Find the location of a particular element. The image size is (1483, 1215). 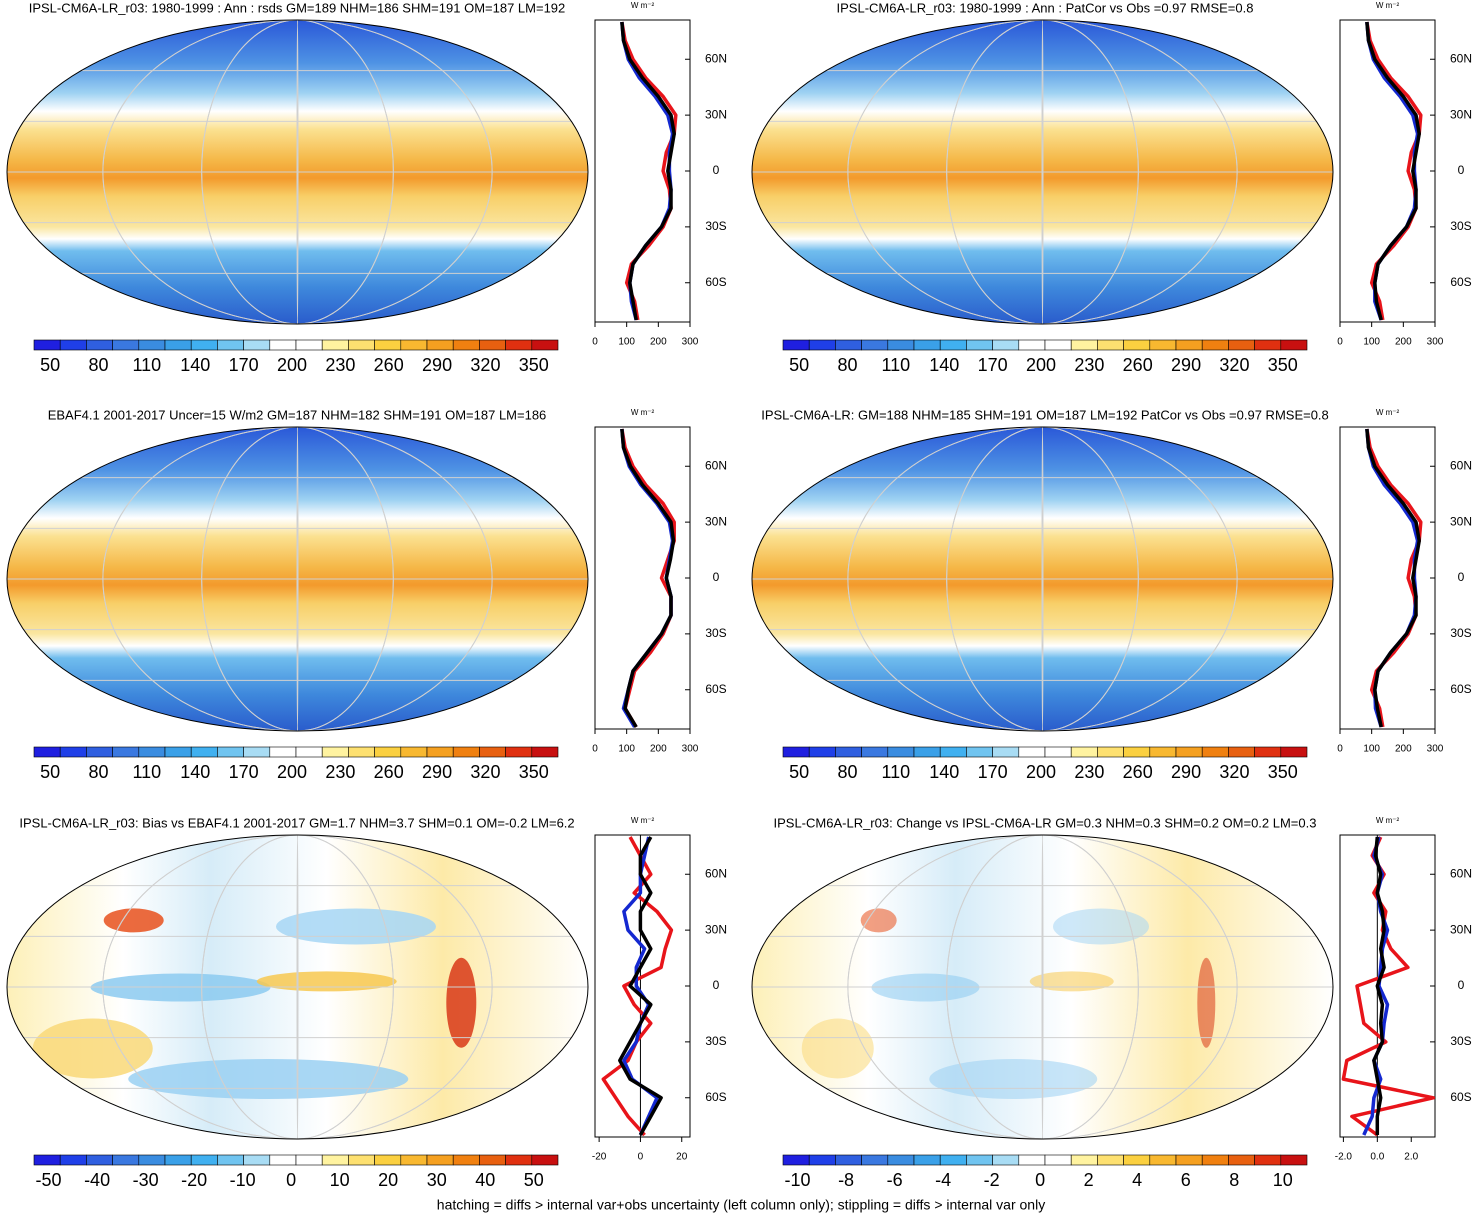

colorbar-label: 320 is located at coordinates (1234, 365).